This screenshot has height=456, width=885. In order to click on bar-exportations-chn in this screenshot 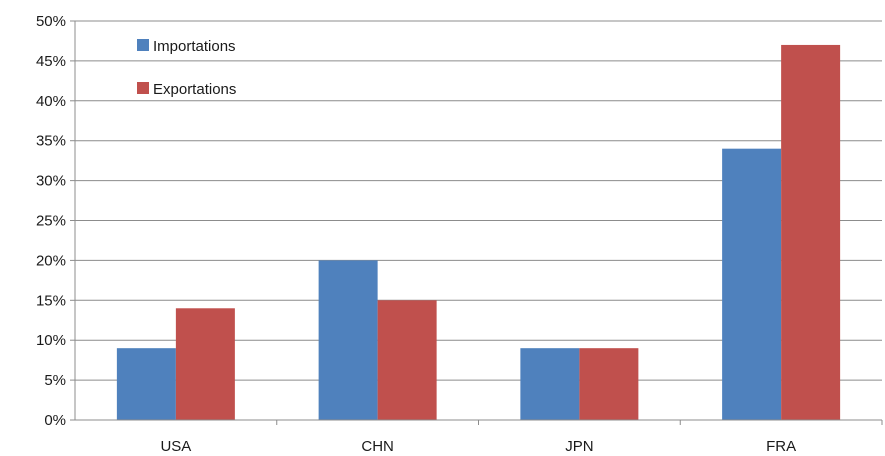, I will do `click(407, 360)`.